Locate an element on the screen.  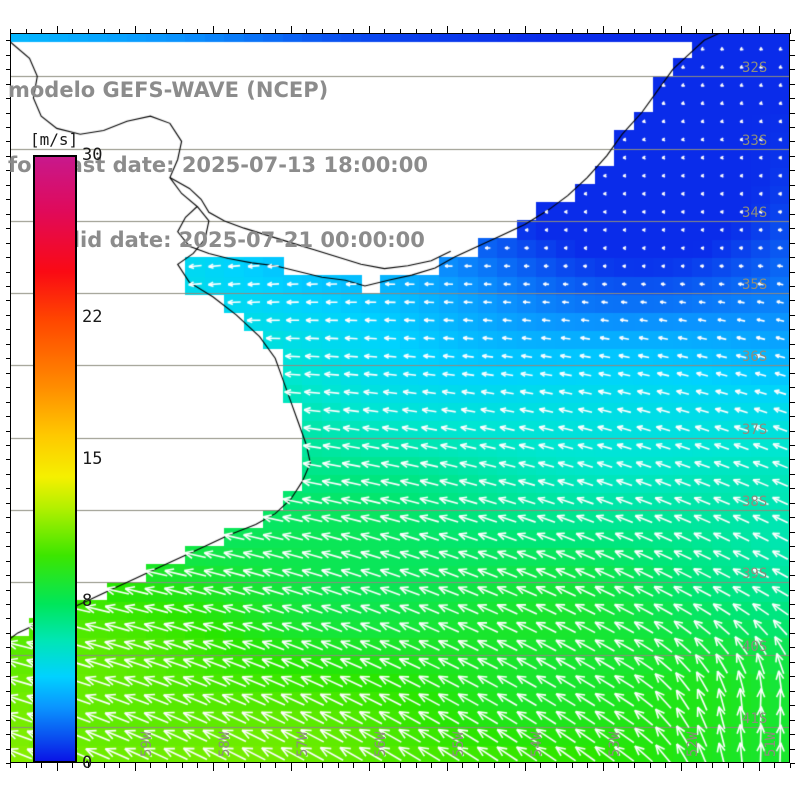
colorbar-tick-label: 15 is located at coordinates (92, 459).